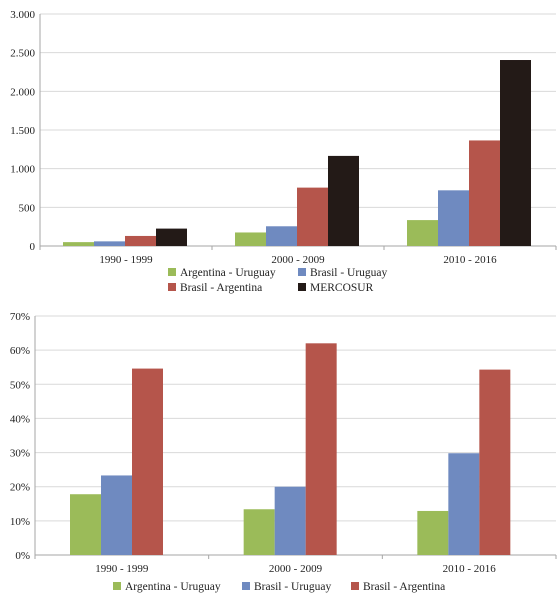 This screenshot has width=559, height=600. Describe the element at coordinates (22, 15) in the screenshot. I see `y-tick-label: 3.000` at that location.